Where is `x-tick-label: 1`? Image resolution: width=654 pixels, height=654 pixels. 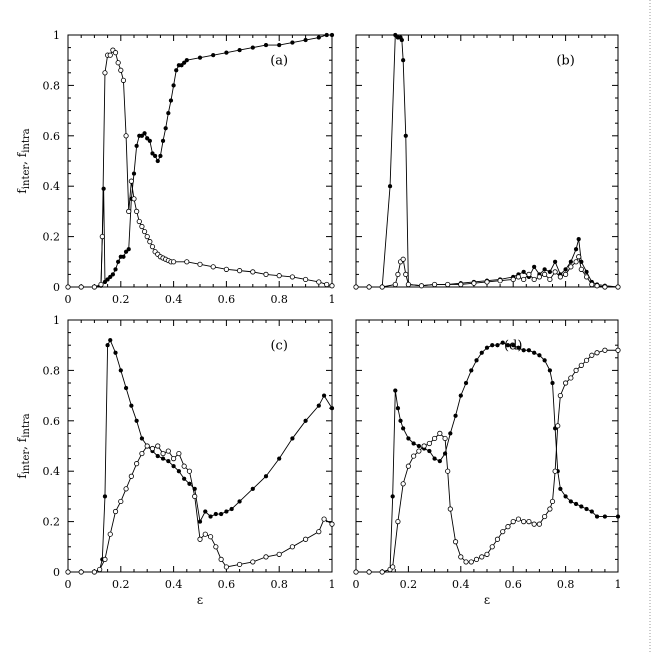
x-tick-label: 1 is located at coordinates (618, 584).